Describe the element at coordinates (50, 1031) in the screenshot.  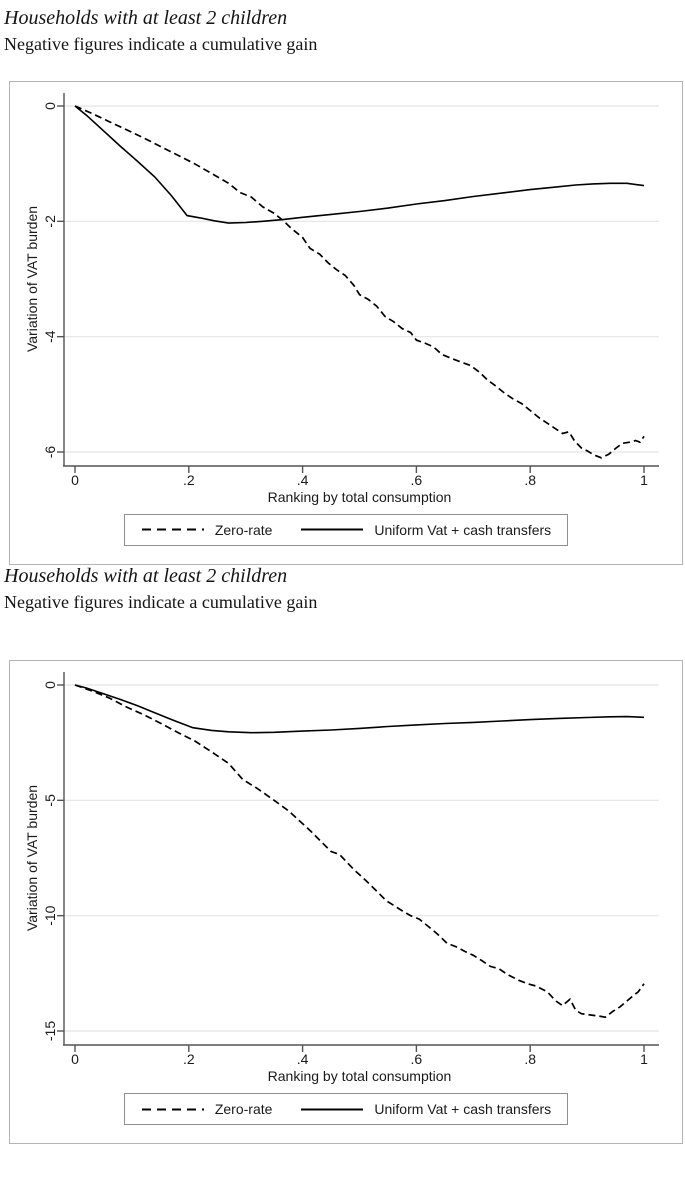
I see `y-tick-label: -15` at that location.